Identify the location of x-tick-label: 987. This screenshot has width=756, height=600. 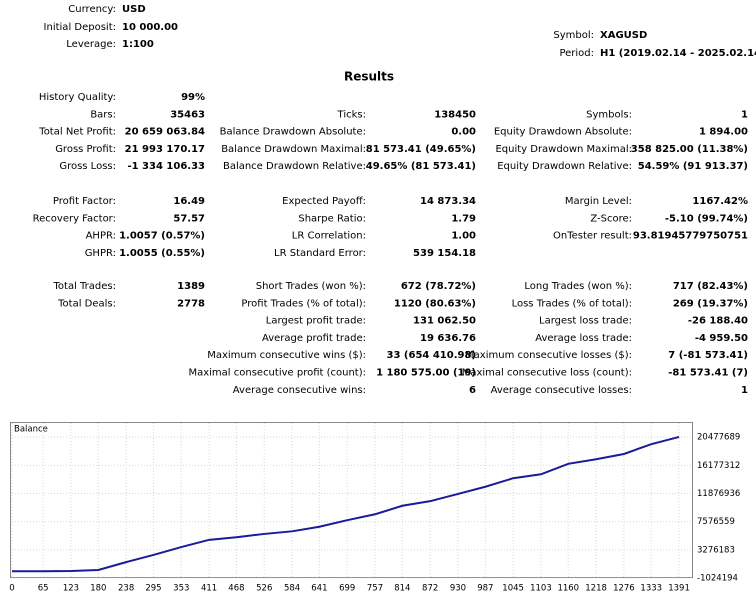
(485, 589).